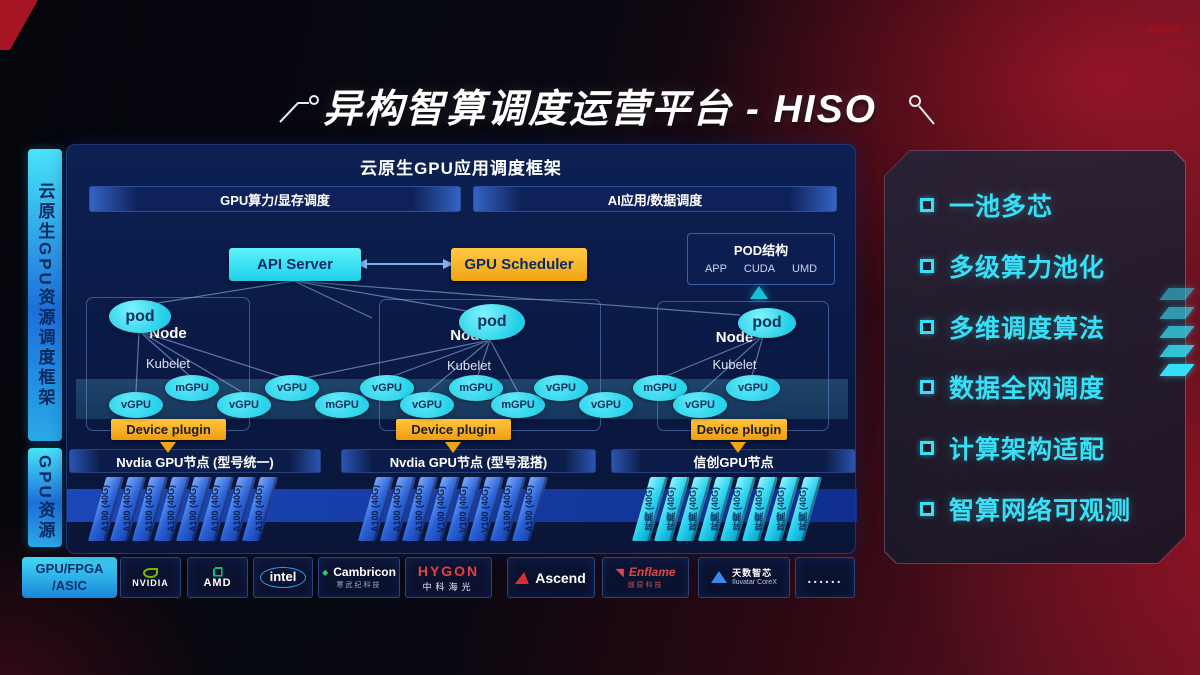  I want to click on hazard-stripes, so click(1177, 335).